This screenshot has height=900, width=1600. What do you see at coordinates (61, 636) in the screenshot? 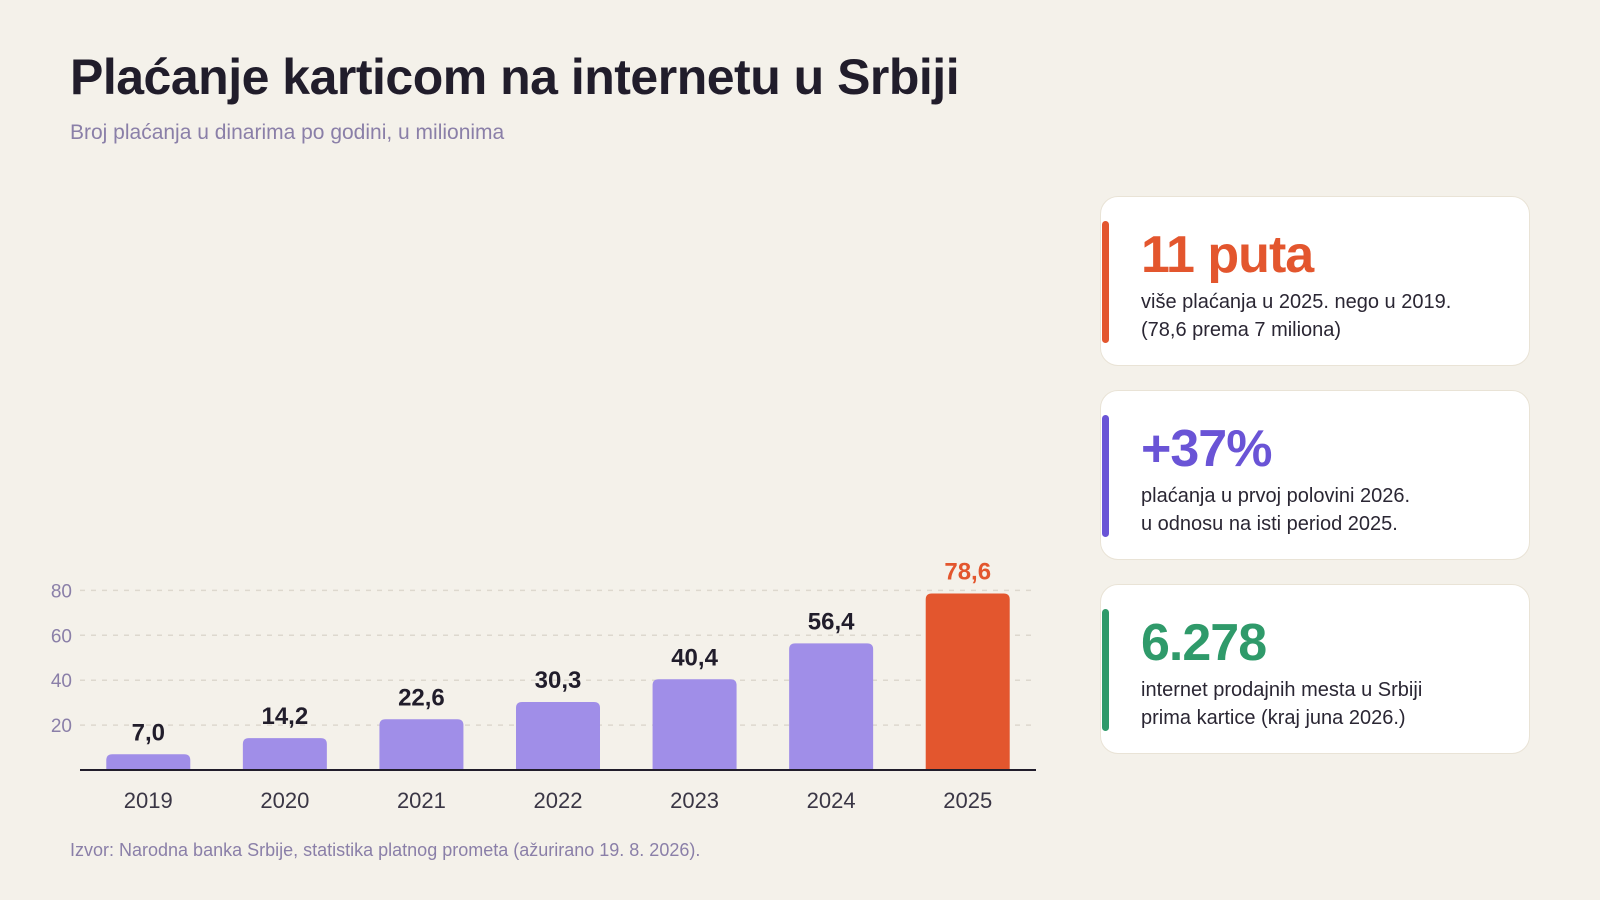
I see `y-tick-label: 60` at bounding box center [61, 636].